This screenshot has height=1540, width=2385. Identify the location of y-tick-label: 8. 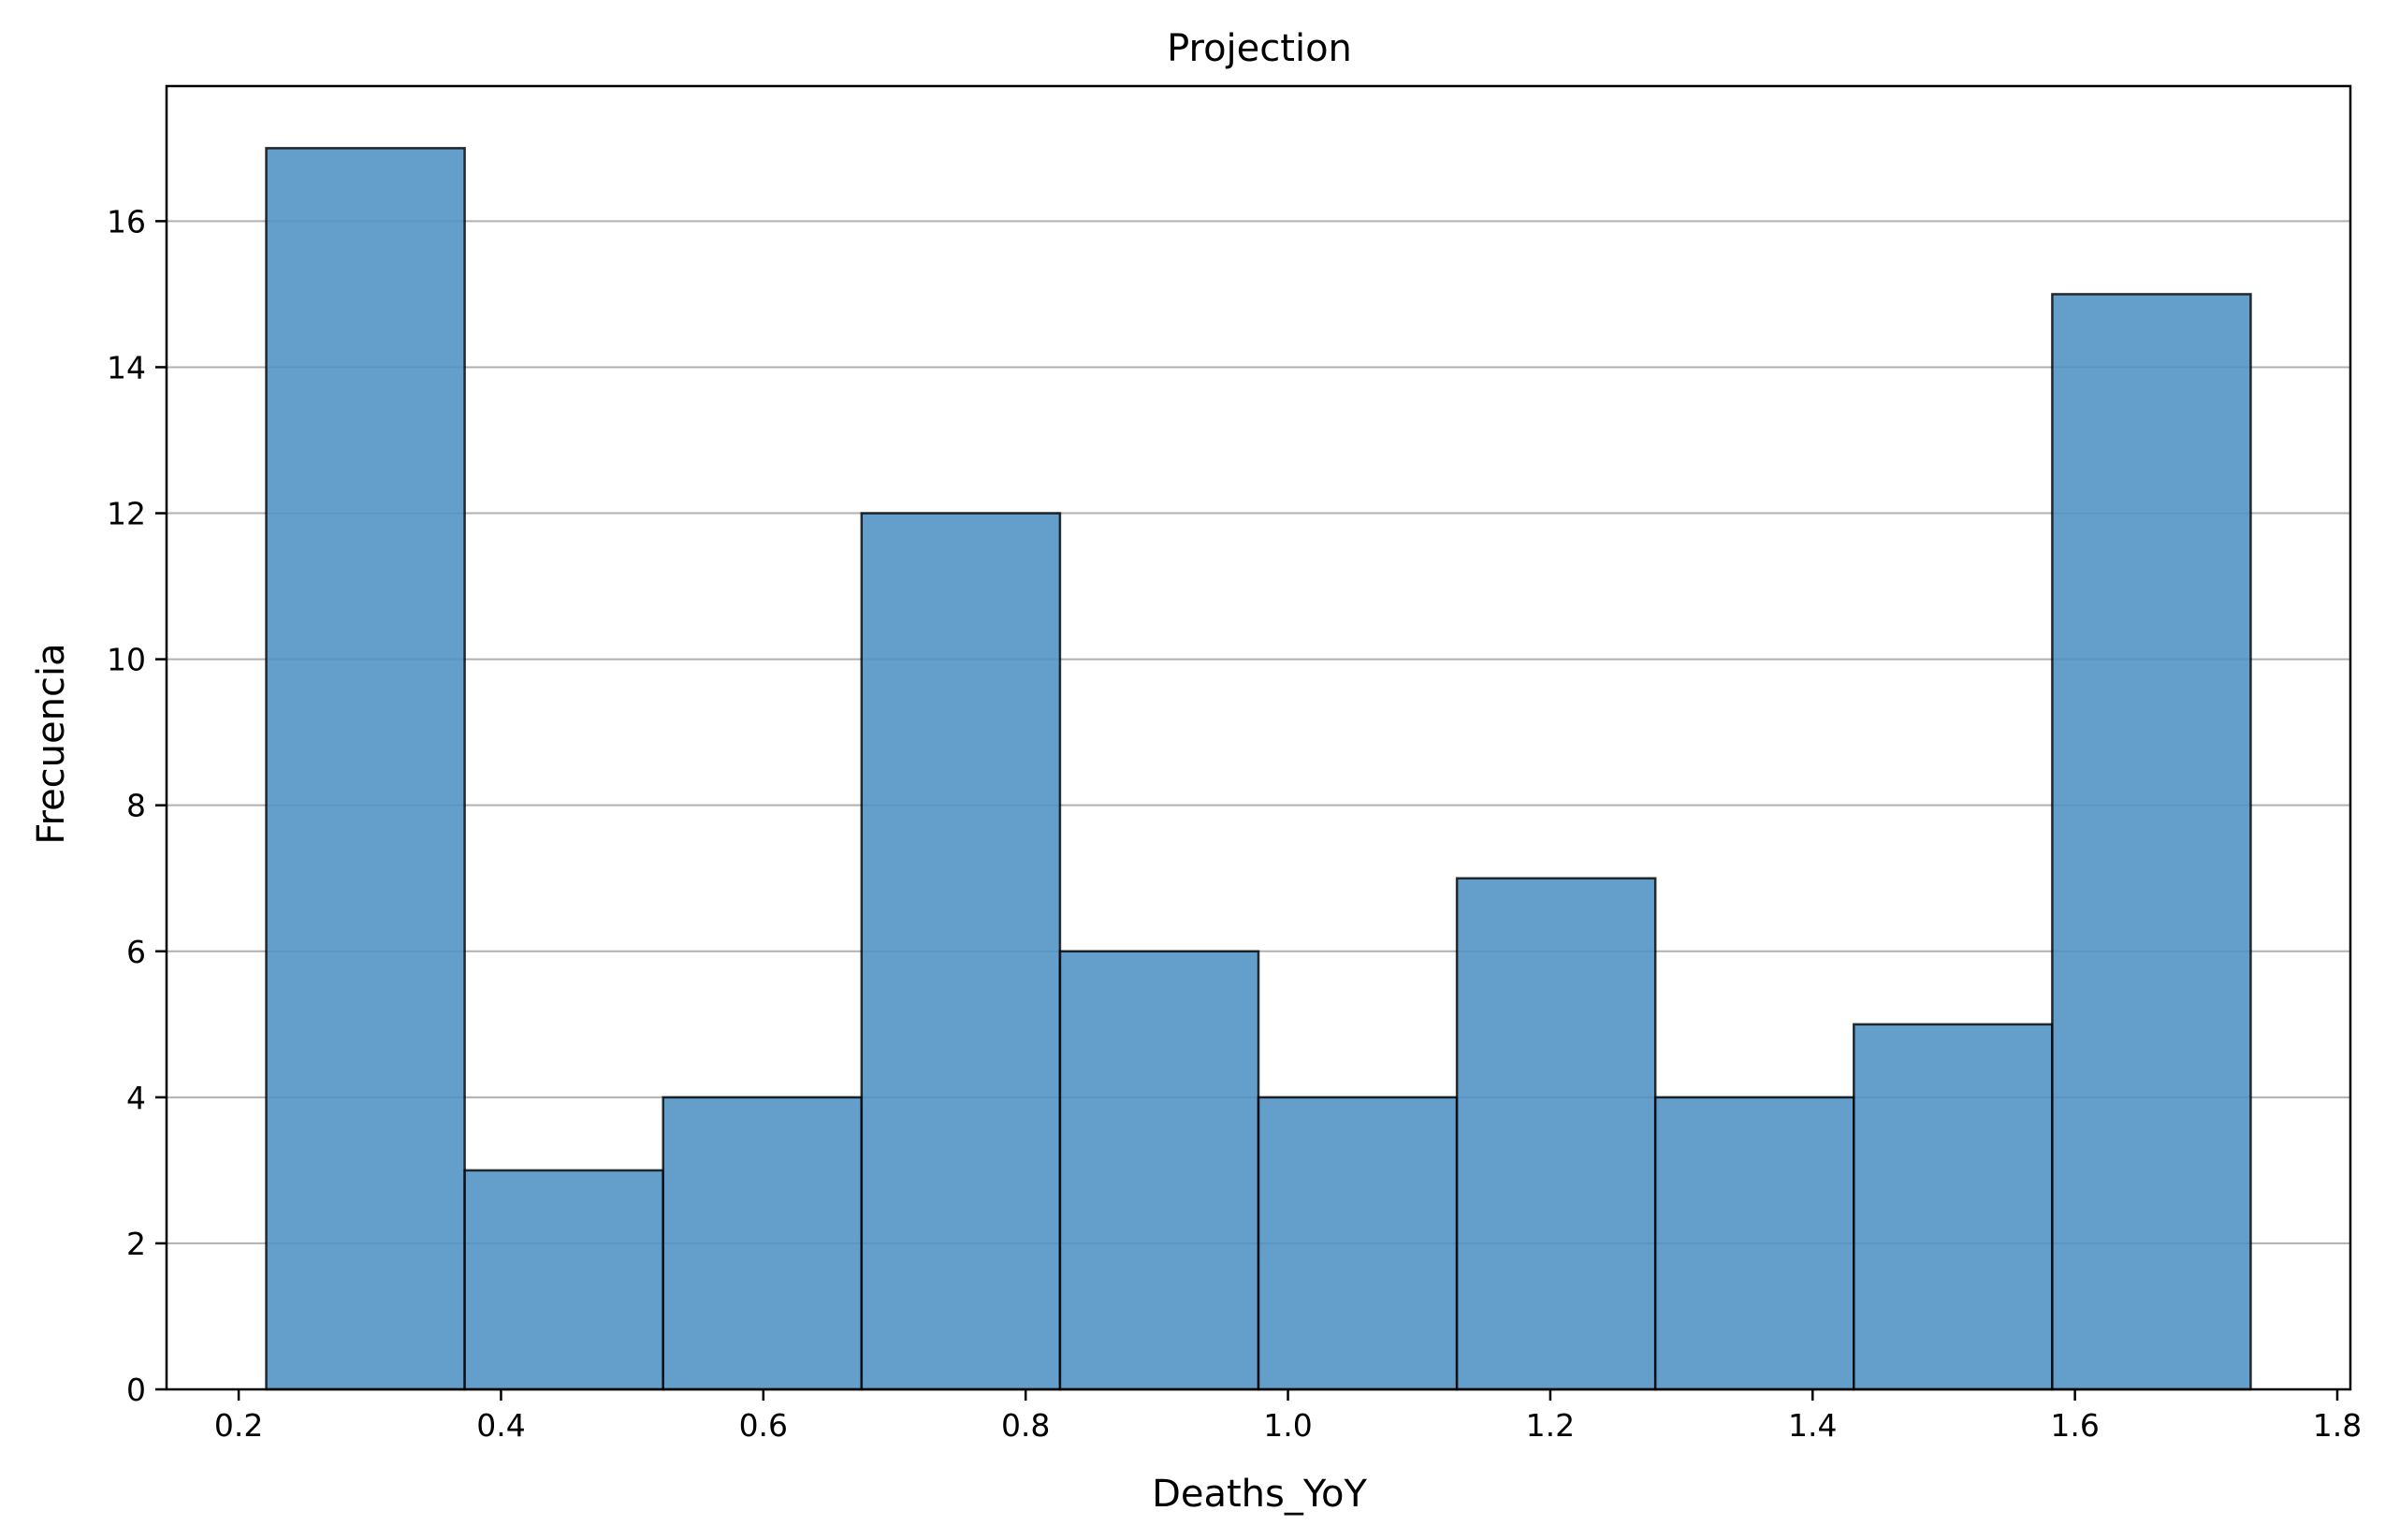
(136, 806).